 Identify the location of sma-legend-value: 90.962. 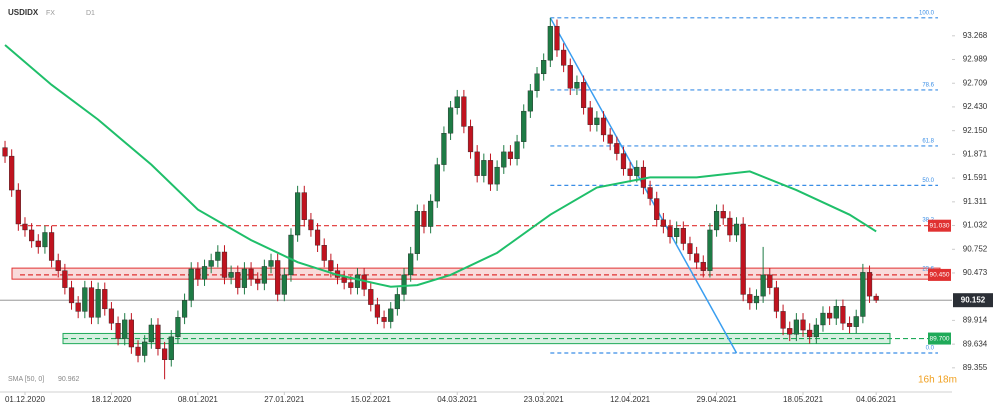
(69, 379).